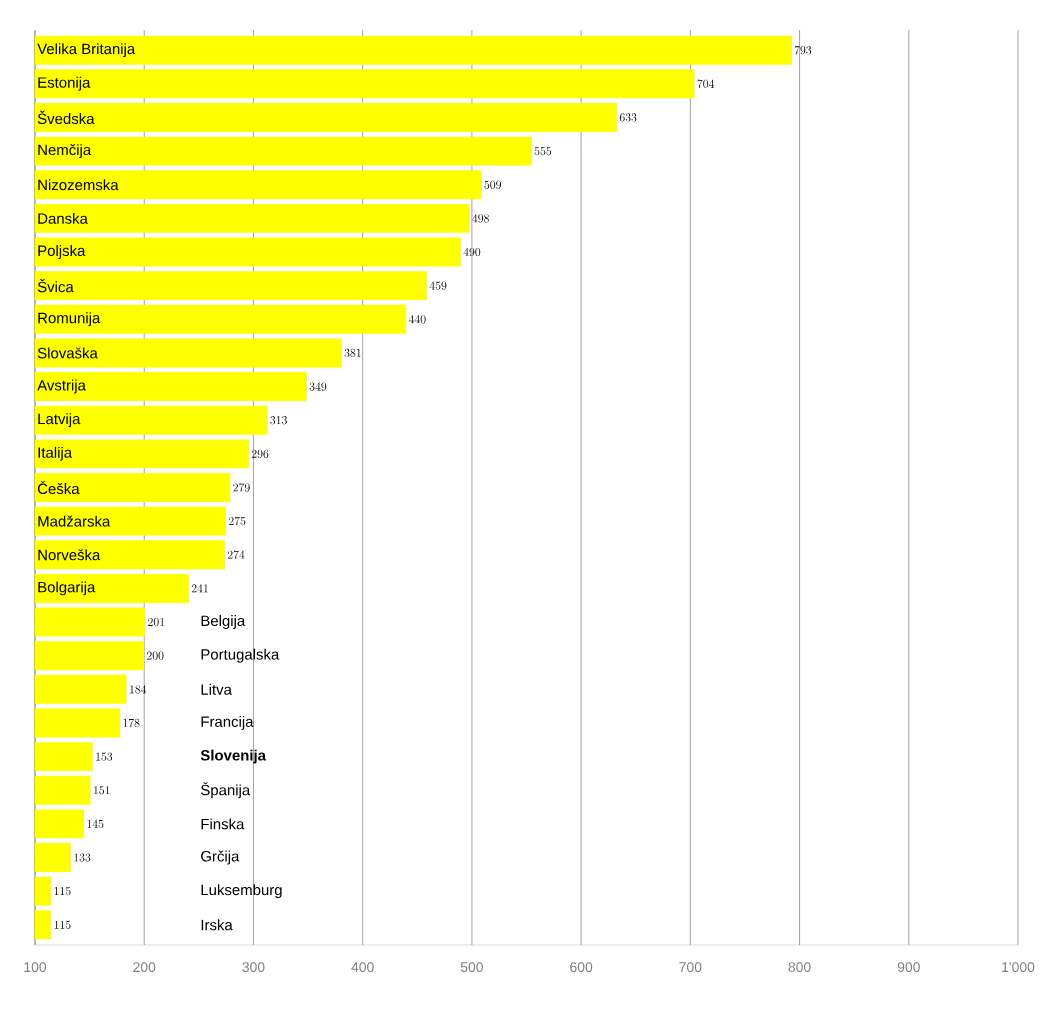  I want to click on data-label: 275, so click(237, 521).